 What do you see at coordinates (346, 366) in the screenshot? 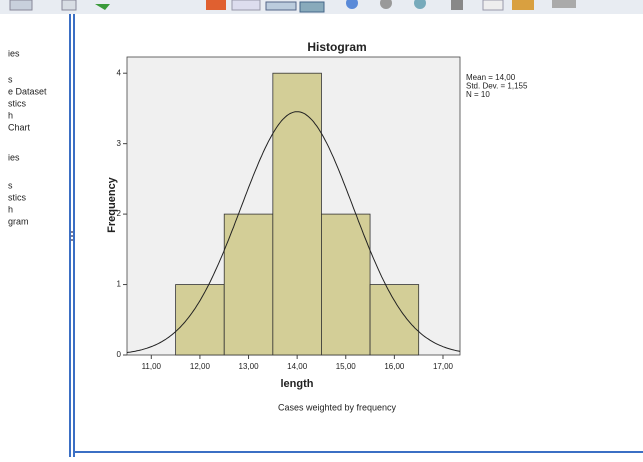
I see `x-tick-label: 15,00` at bounding box center [346, 366].